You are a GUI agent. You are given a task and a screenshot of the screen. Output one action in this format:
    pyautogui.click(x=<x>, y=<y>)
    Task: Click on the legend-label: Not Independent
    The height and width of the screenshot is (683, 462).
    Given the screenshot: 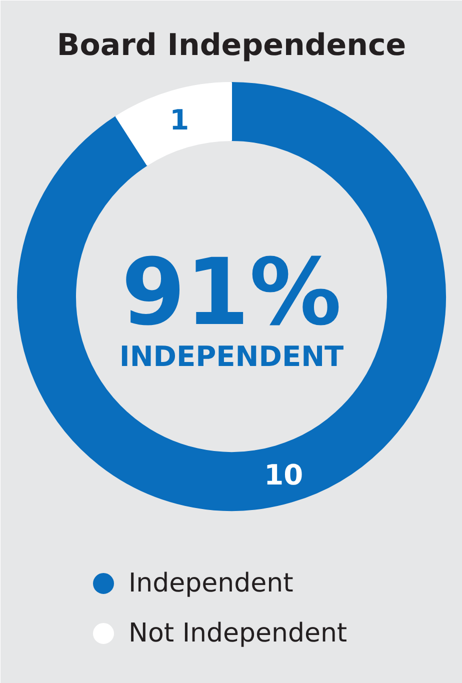 What is the action you would take?
    pyautogui.click(x=238, y=633)
    